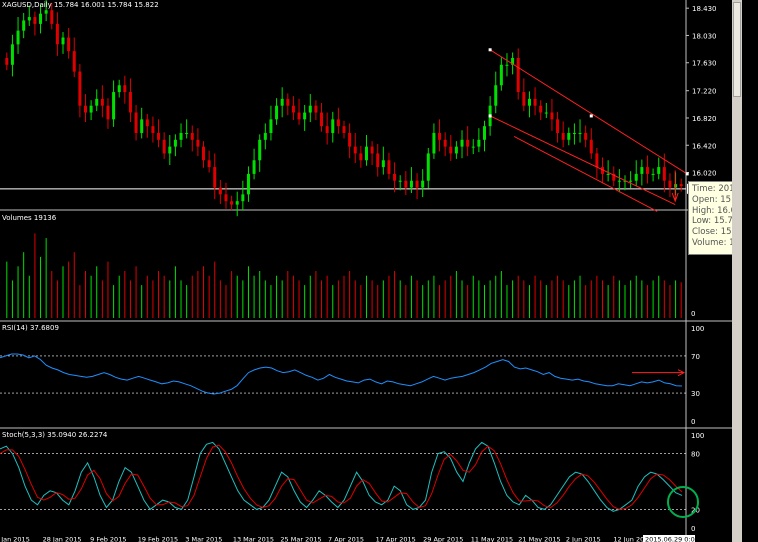 The image size is (758, 542). I want to click on price-tick-label: 17.220, so click(704, 92).